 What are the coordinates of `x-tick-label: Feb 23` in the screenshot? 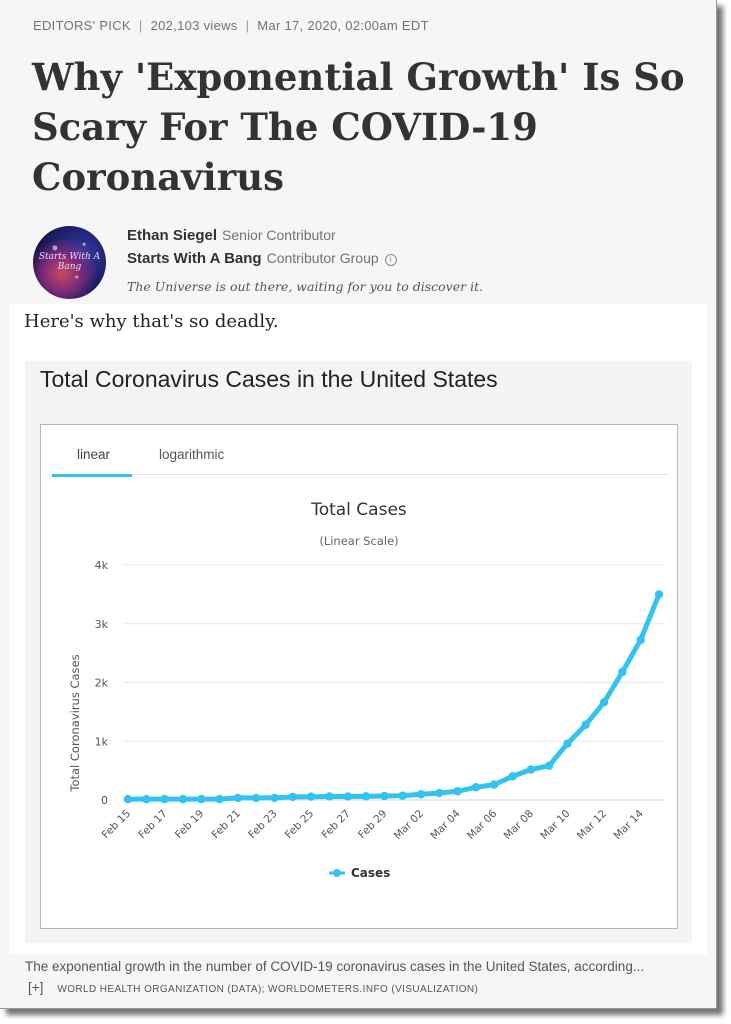 It's located at (262, 824).